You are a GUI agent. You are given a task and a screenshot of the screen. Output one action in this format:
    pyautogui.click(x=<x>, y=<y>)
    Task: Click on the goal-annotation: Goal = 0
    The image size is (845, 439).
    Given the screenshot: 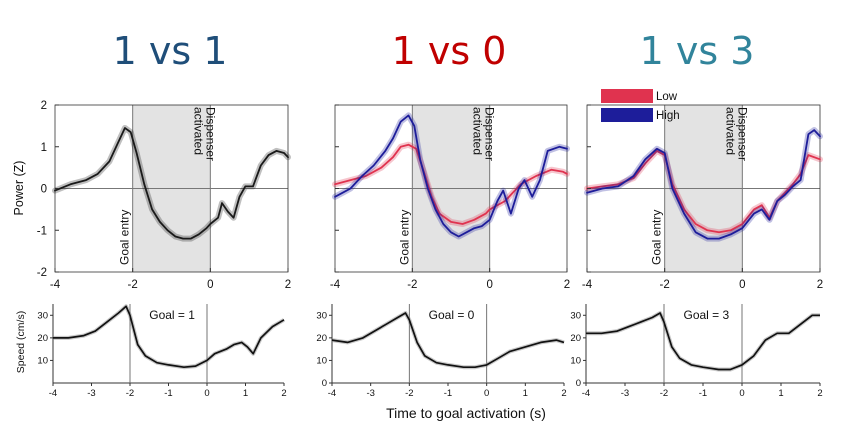 What is the action you would take?
    pyautogui.click(x=452, y=315)
    